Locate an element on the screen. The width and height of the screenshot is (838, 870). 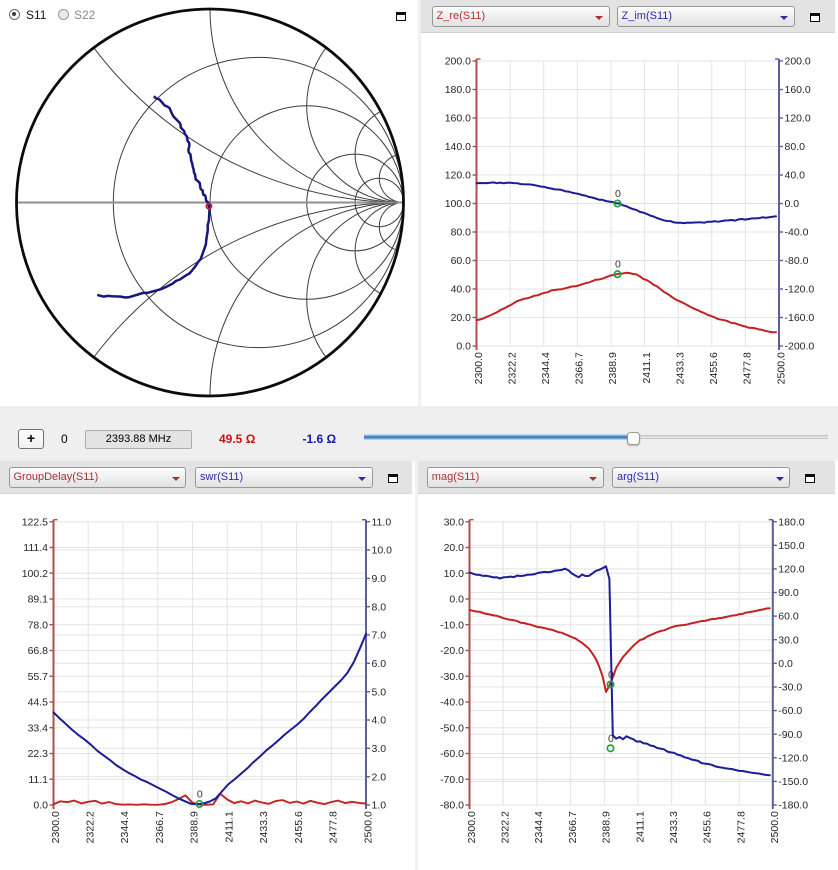
svg-text: 100.0 is located at coordinates (458, 204).